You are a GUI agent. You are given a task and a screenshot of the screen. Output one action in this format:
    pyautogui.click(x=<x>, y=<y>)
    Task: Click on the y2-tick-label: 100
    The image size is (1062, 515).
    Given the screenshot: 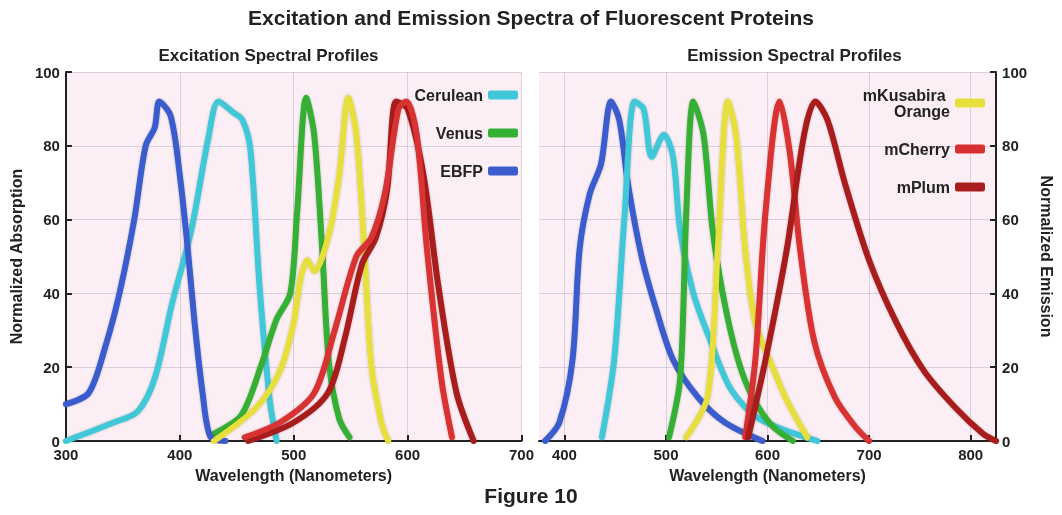 What is the action you would take?
    pyautogui.click(x=1015, y=72)
    